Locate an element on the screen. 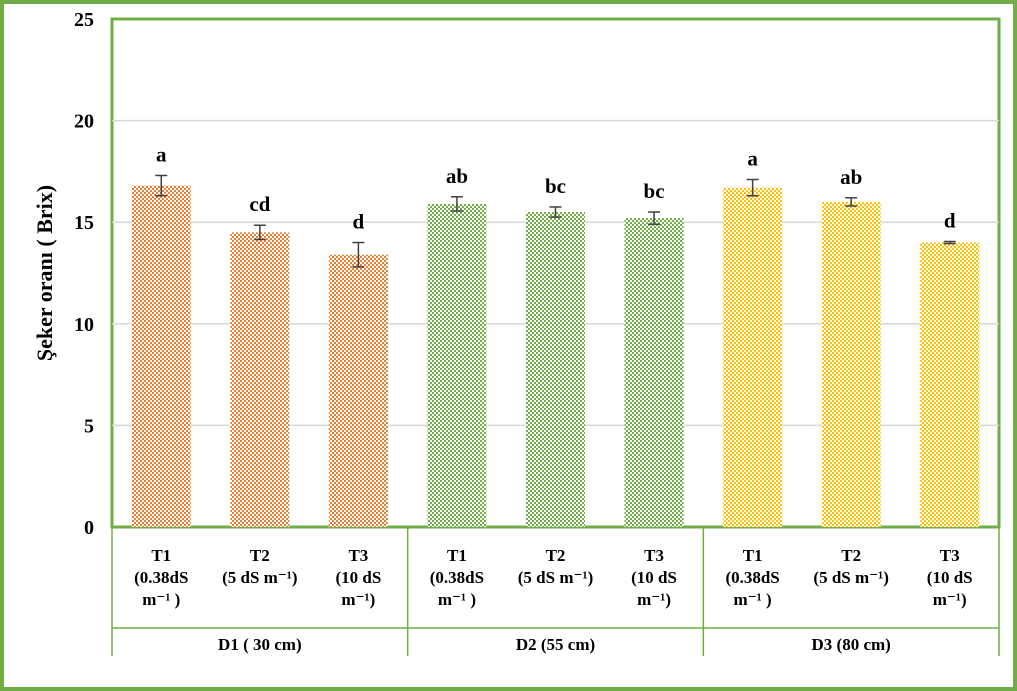  significance-letters: a cd d ab bc bc a ab d is located at coordinates (556, 187).